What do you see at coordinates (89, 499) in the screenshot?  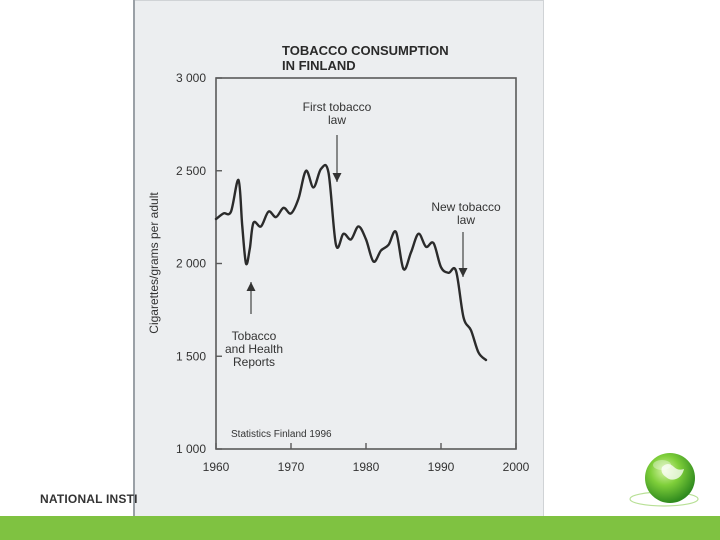 I see `footer-org-text: NATIONAL INSTI` at bounding box center [89, 499].